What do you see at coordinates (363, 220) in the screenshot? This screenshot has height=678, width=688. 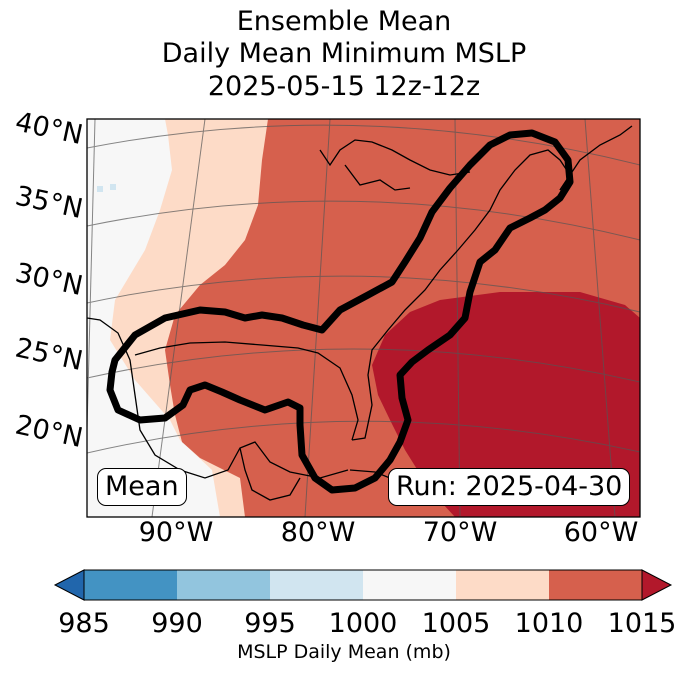 I see `parallel-35n` at bounding box center [363, 220].